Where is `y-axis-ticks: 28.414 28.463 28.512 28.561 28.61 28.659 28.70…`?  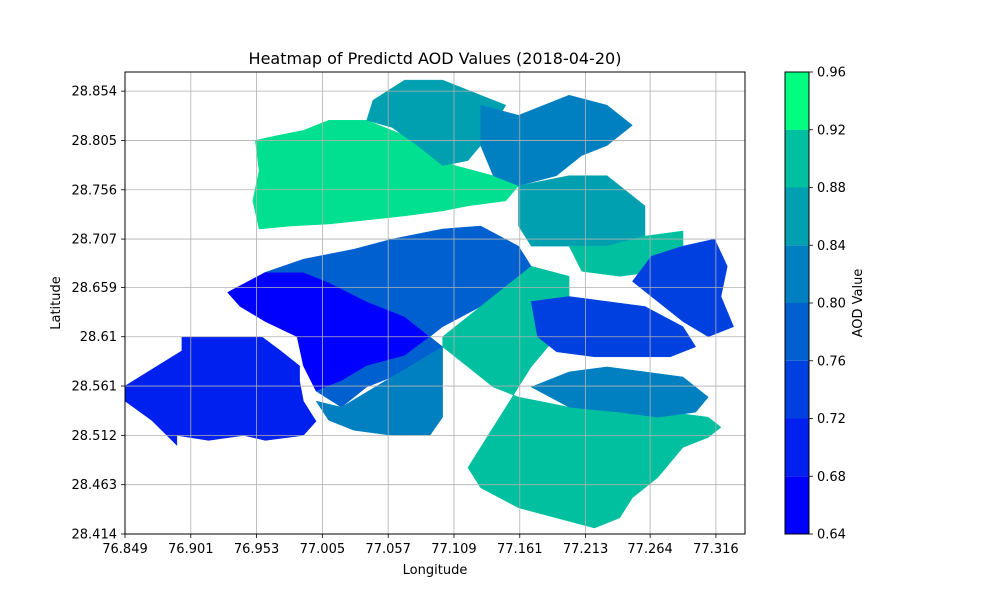
y-axis-ticks: 28.414 28.463 28.512 28.561 28.61 28.659 28.70… is located at coordinates (98, 314).